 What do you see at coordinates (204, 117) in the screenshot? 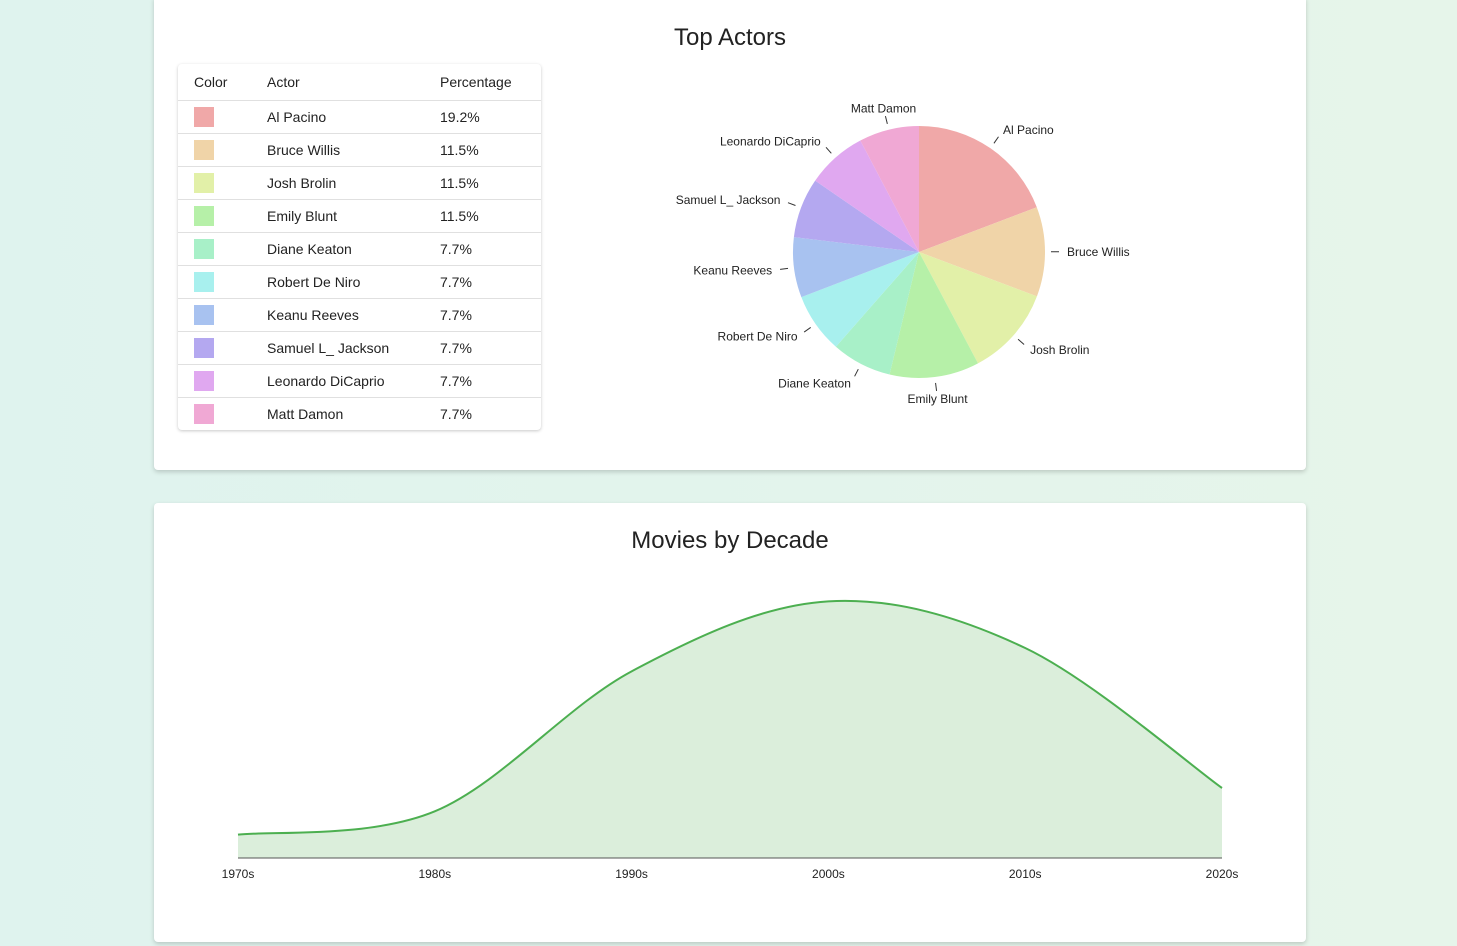
I see `color-swatch-al-pacino` at bounding box center [204, 117].